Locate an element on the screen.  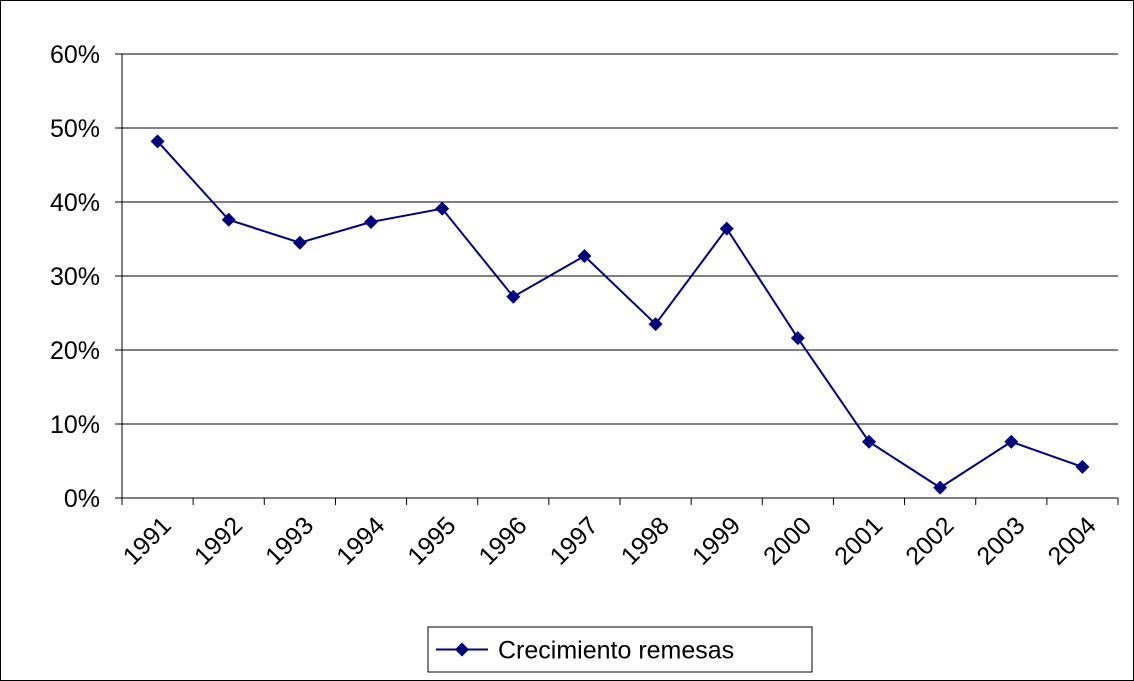
y-tick-label: 20% is located at coordinates (75, 351).